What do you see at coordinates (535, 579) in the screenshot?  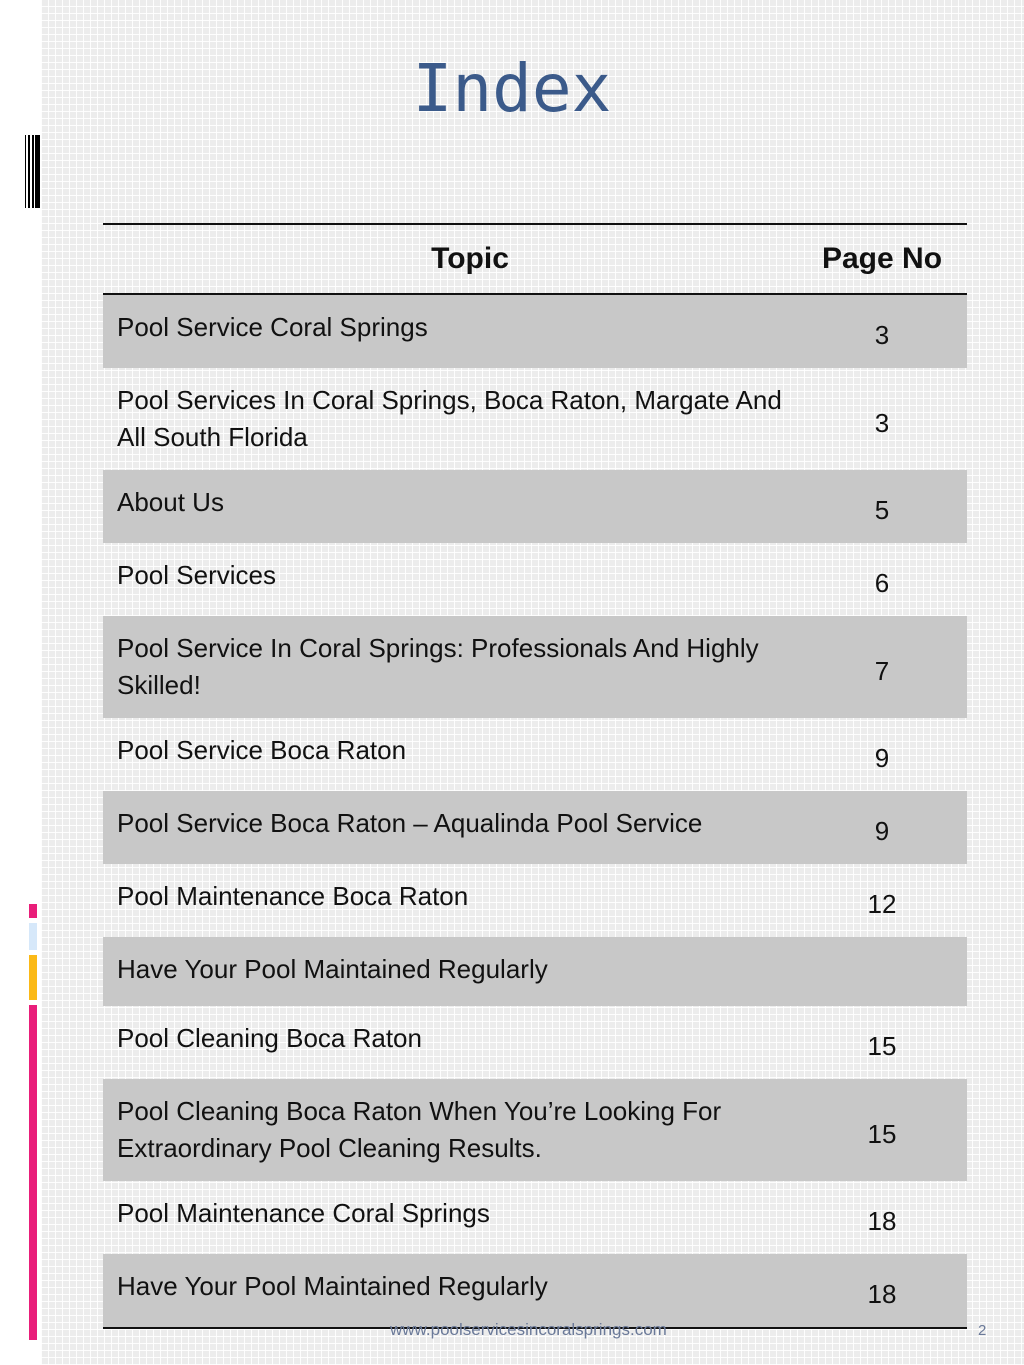 I see `table-row: Pool Services 6` at bounding box center [535, 579].